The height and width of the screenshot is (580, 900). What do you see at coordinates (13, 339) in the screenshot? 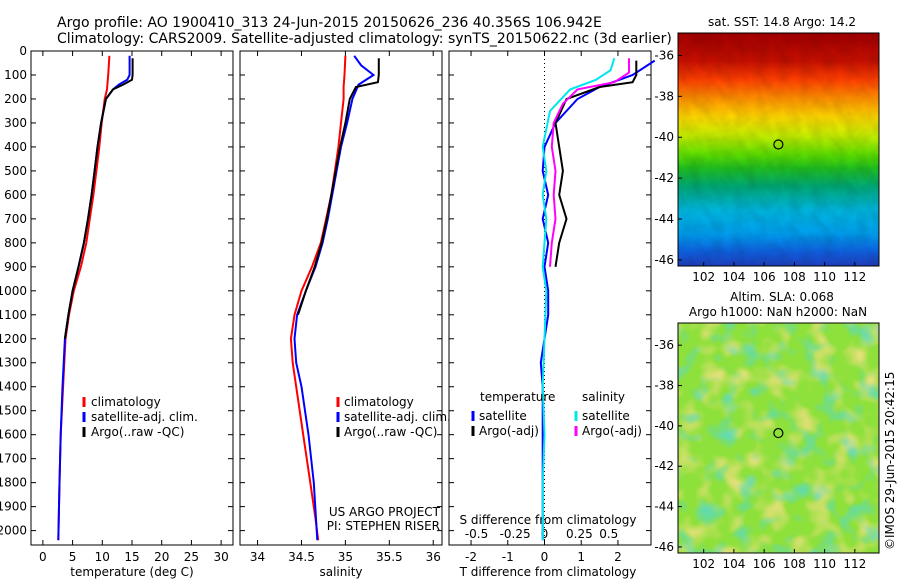
I see `temp-ytick-label: 1200` at bounding box center [13, 339].